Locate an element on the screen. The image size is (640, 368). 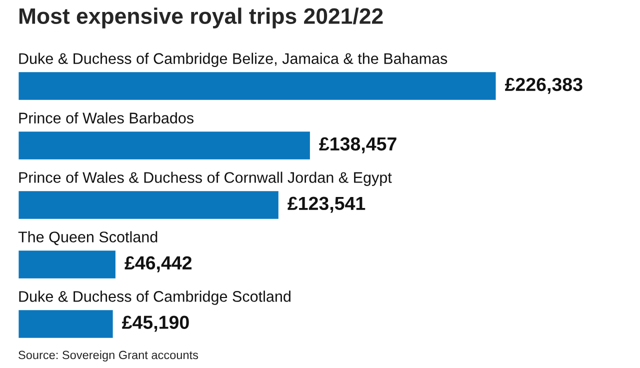
chart-title: Most expensive royal trips 2021/22 is located at coordinates (201, 18).